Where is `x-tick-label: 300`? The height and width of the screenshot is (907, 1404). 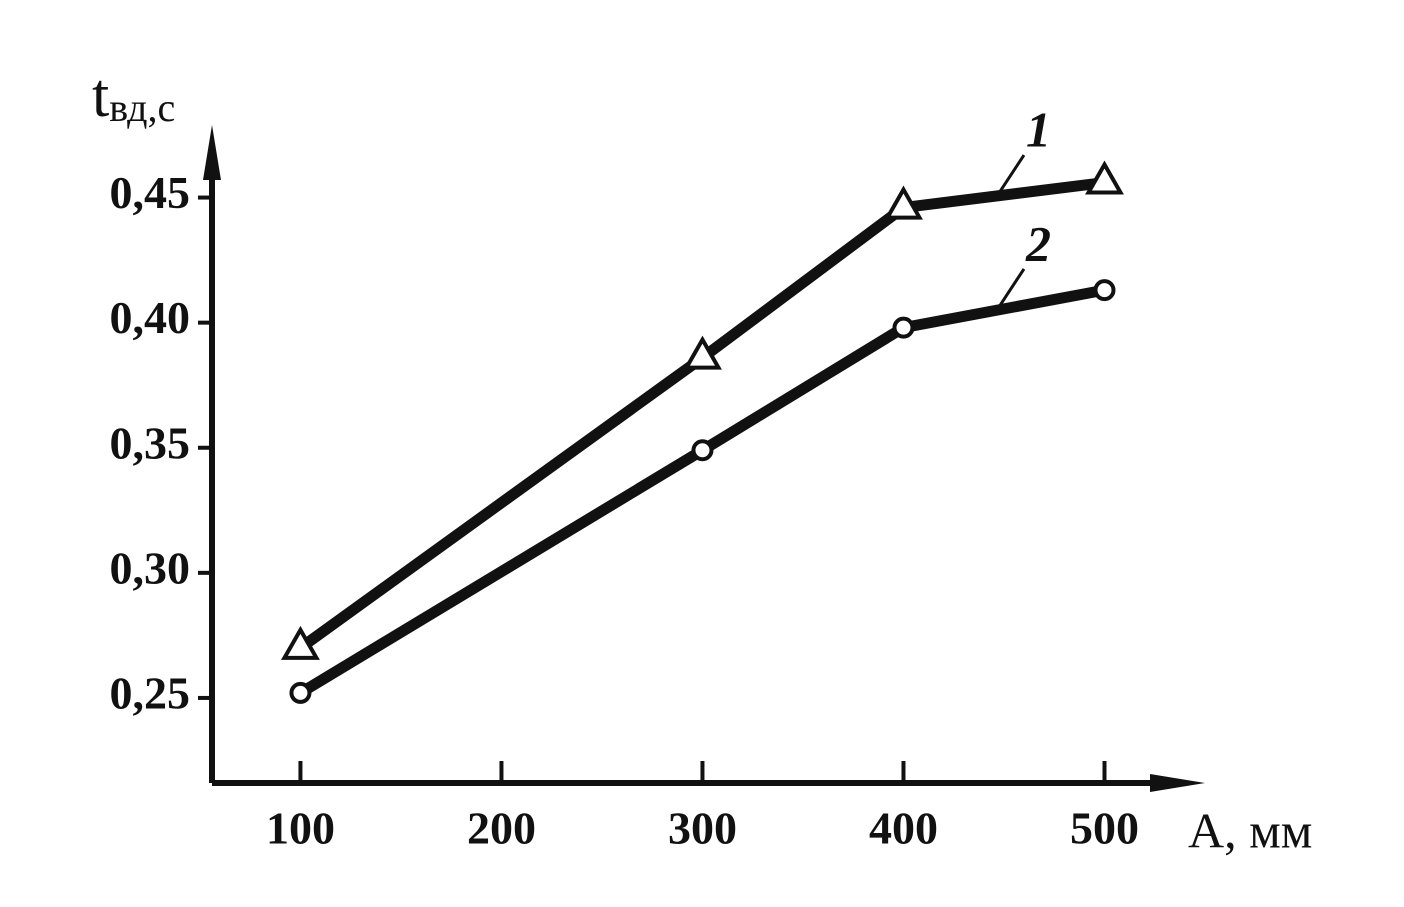 x-tick-label: 300 is located at coordinates (702, 828).